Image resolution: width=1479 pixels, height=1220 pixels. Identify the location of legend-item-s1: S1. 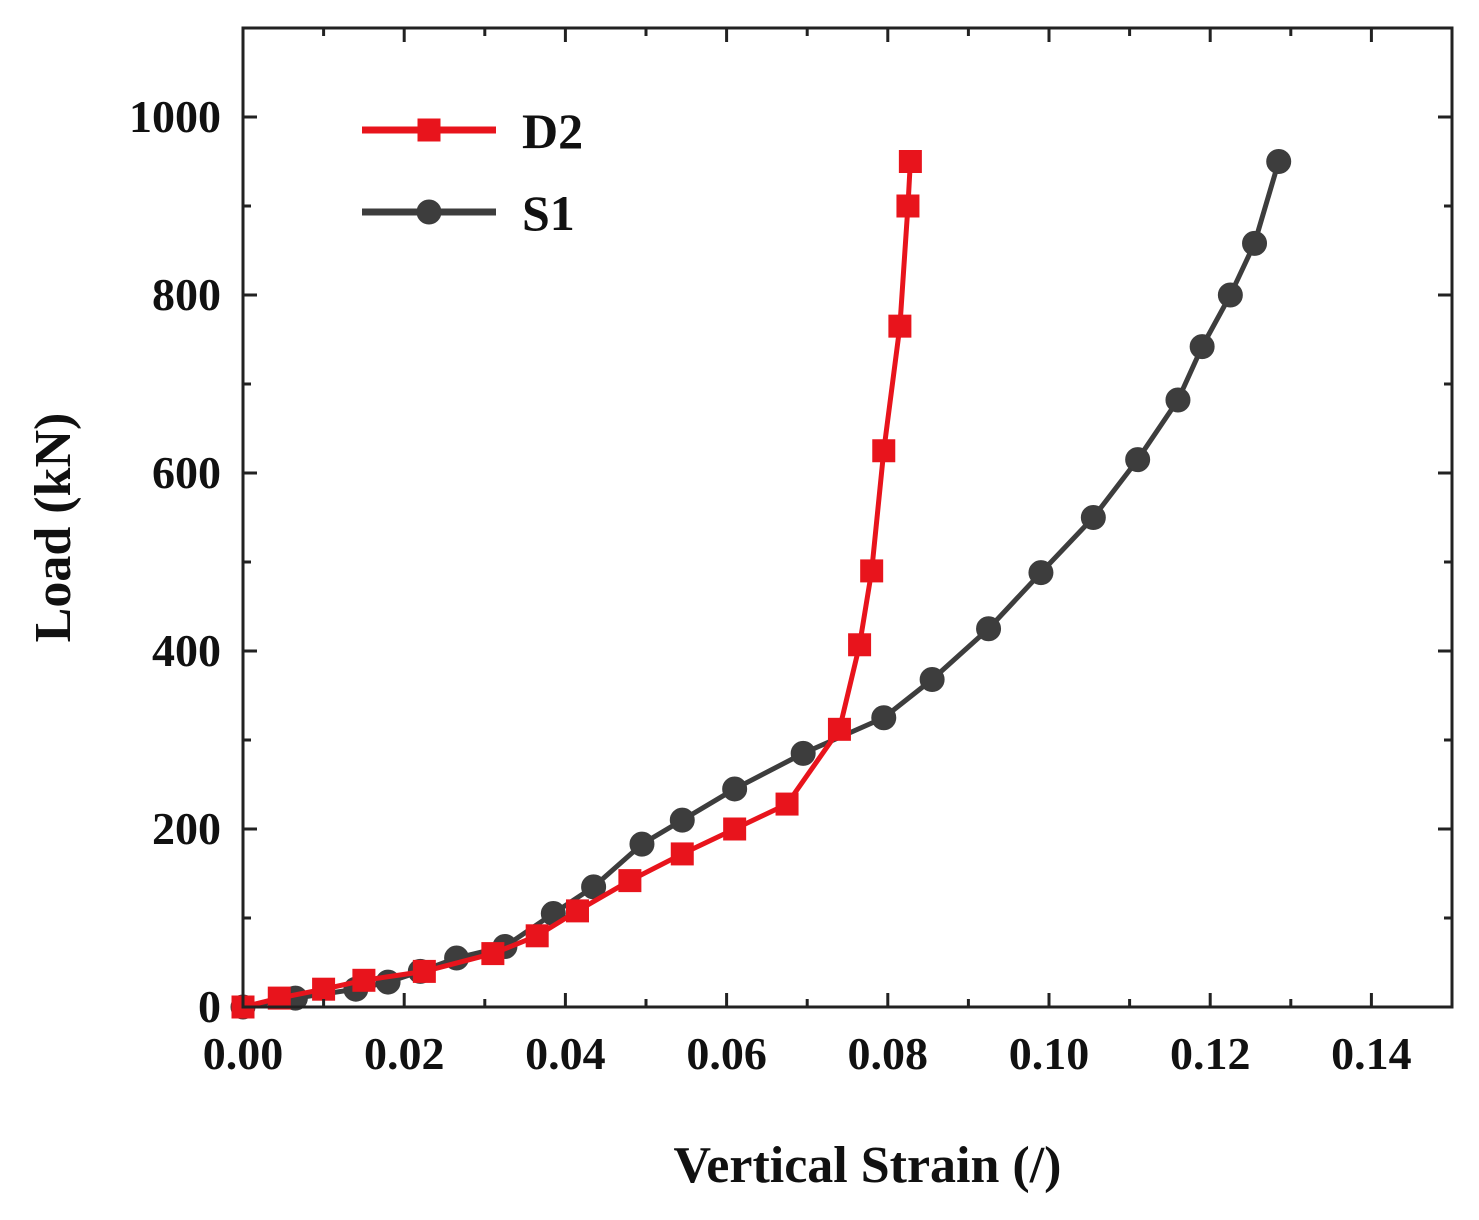
(468, 213).